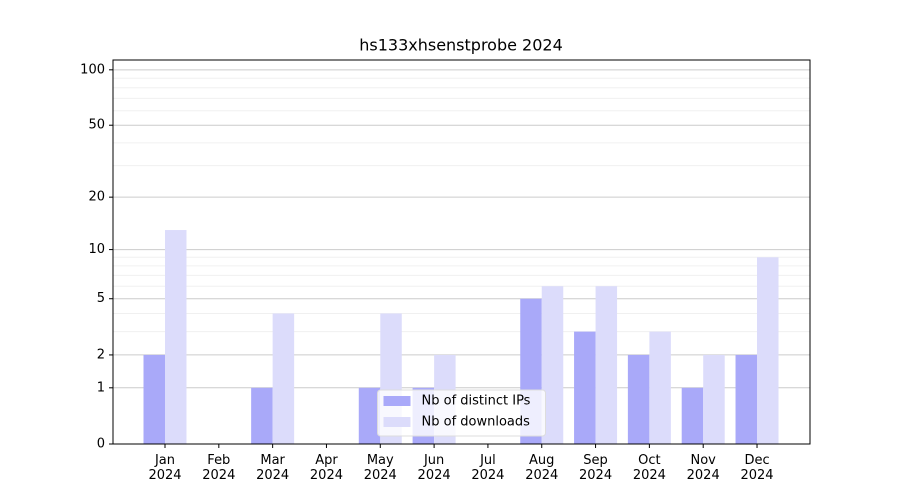  Describe the element at coordinates (461, 45) in the screenshot. I see `chart-title: hs133xhsenstprobe 2024` at that location.